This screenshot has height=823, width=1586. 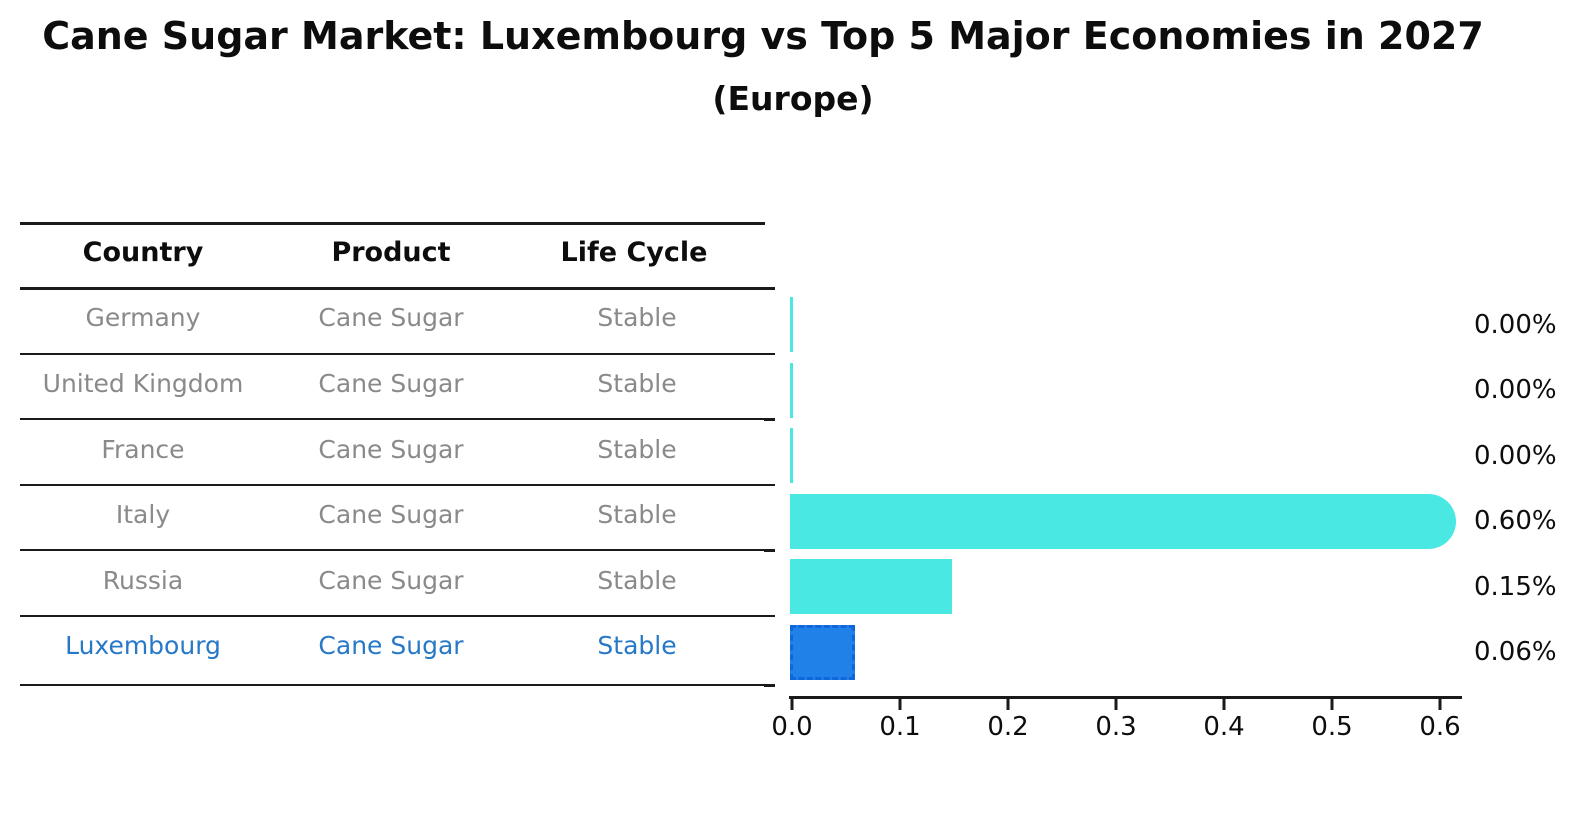 I want to click on value-label-germany: 0.00%, so click(x=1515, y=324).